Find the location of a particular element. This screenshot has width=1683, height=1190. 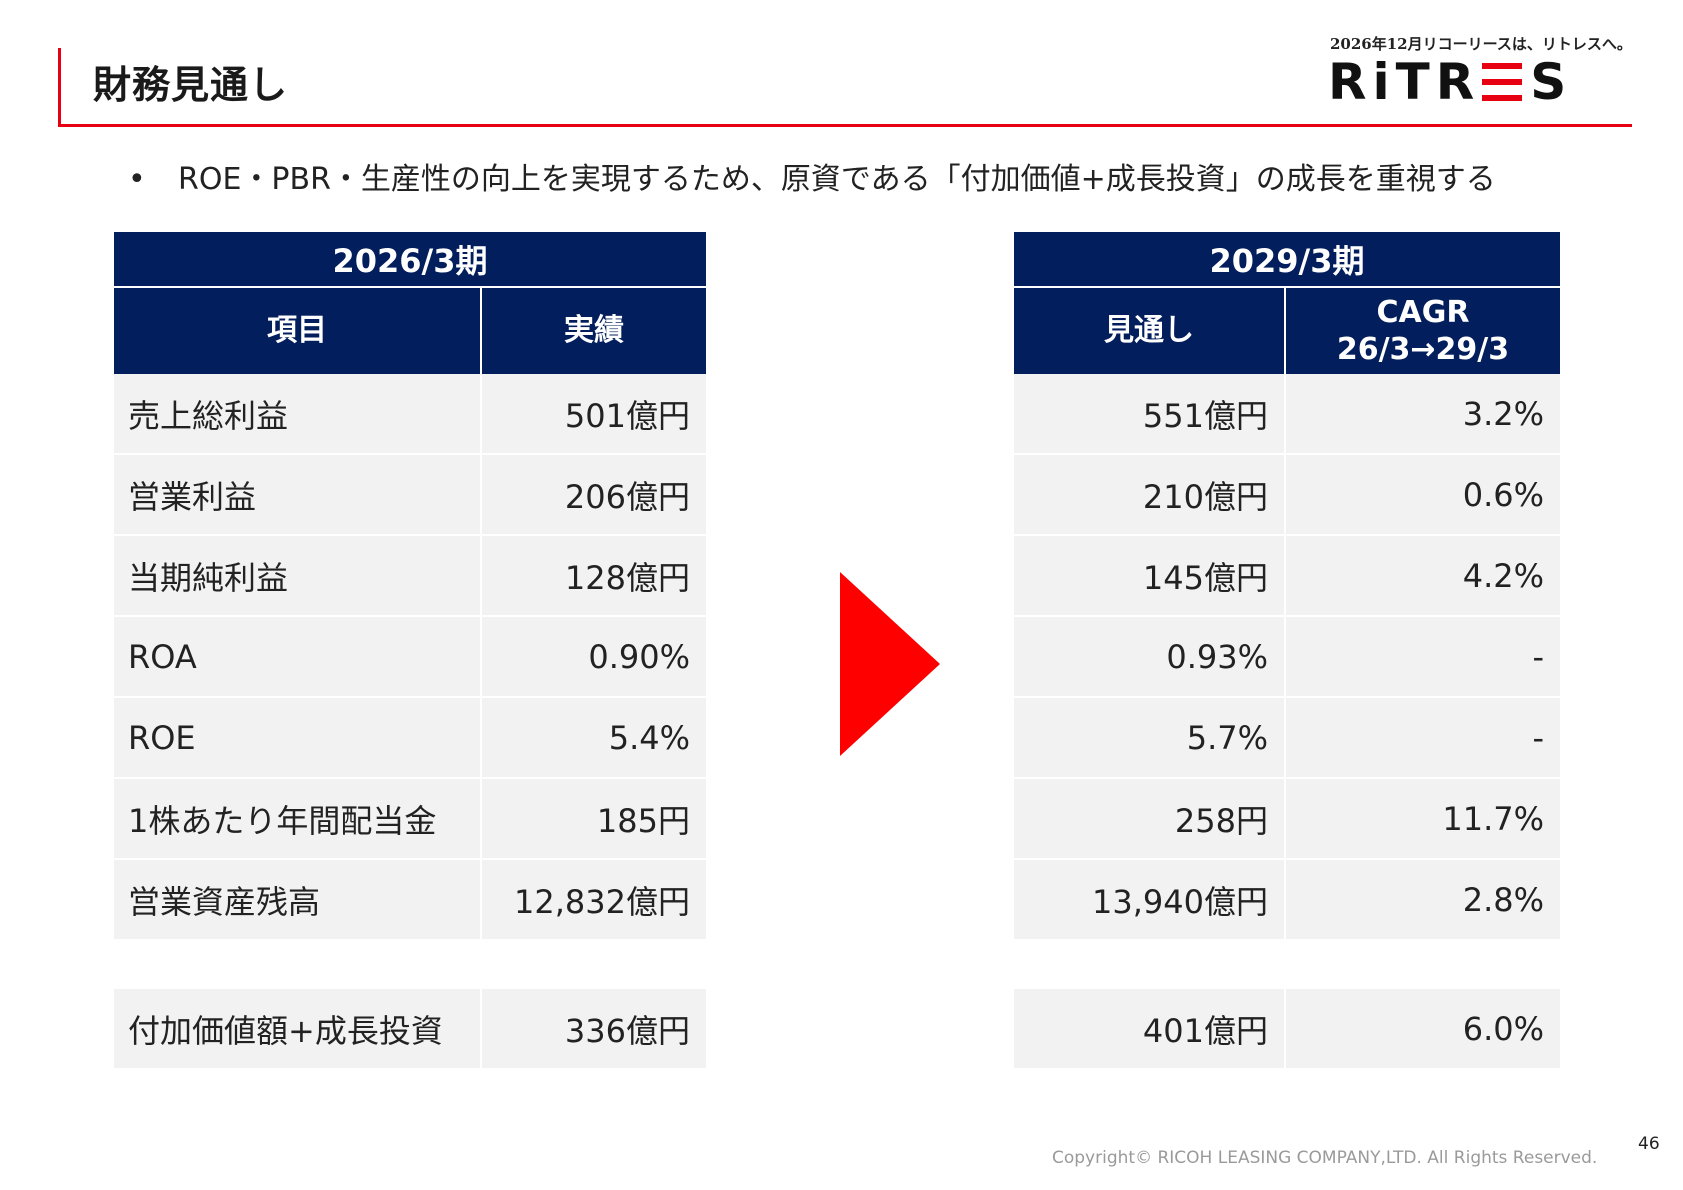

cagr-value: 3.2% is located at coordinates (1423, 414).